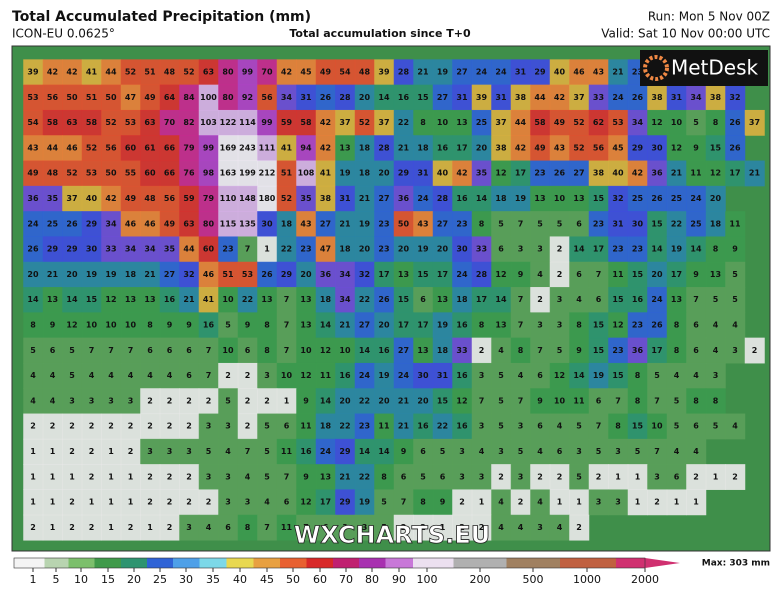 This screenshot has height=604, width=782. I want to click on precip-value: 47, so click(325, 249).